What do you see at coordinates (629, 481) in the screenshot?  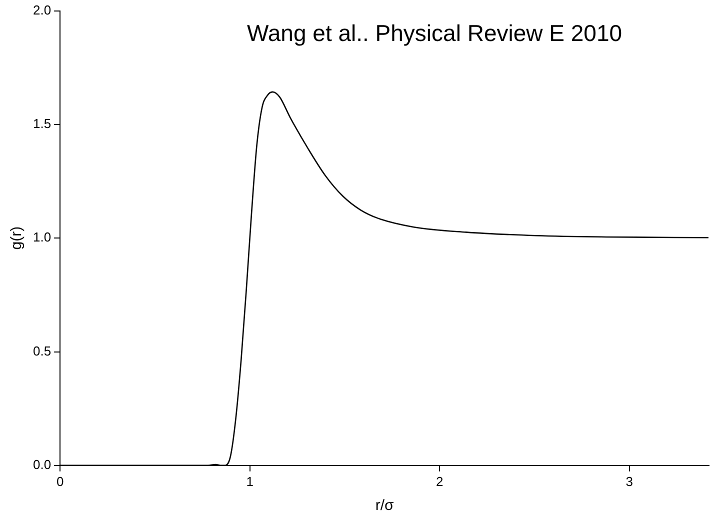 I see `x-tick-label: 3` at bounding box center [629, 481].